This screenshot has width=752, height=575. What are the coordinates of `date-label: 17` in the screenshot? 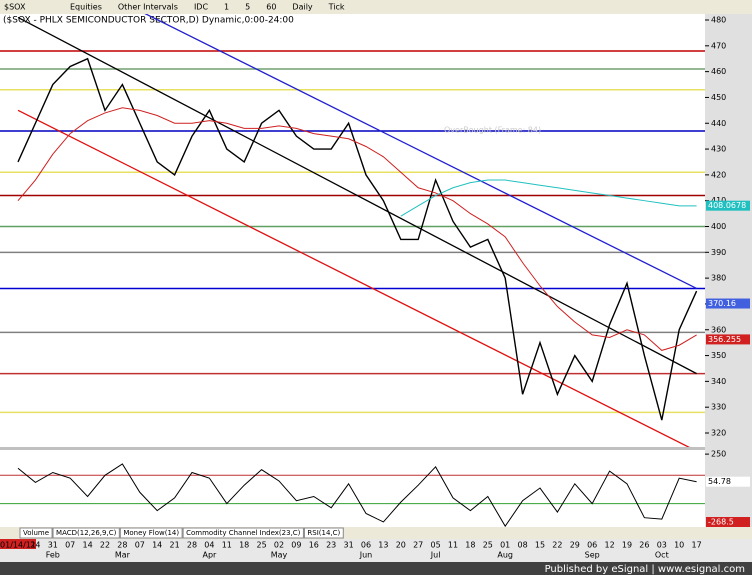 It's located at (697, 545).